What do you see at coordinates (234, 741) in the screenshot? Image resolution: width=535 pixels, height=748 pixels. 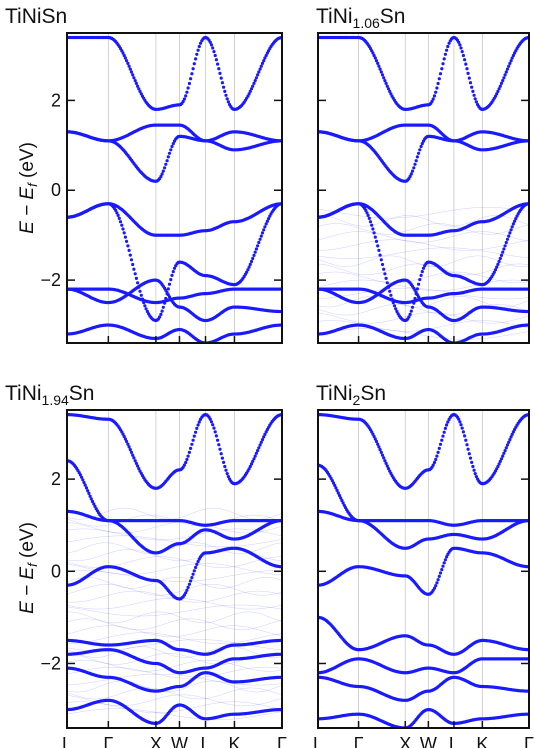 I see `xtick-label: K` at bounding box center [234, 741].